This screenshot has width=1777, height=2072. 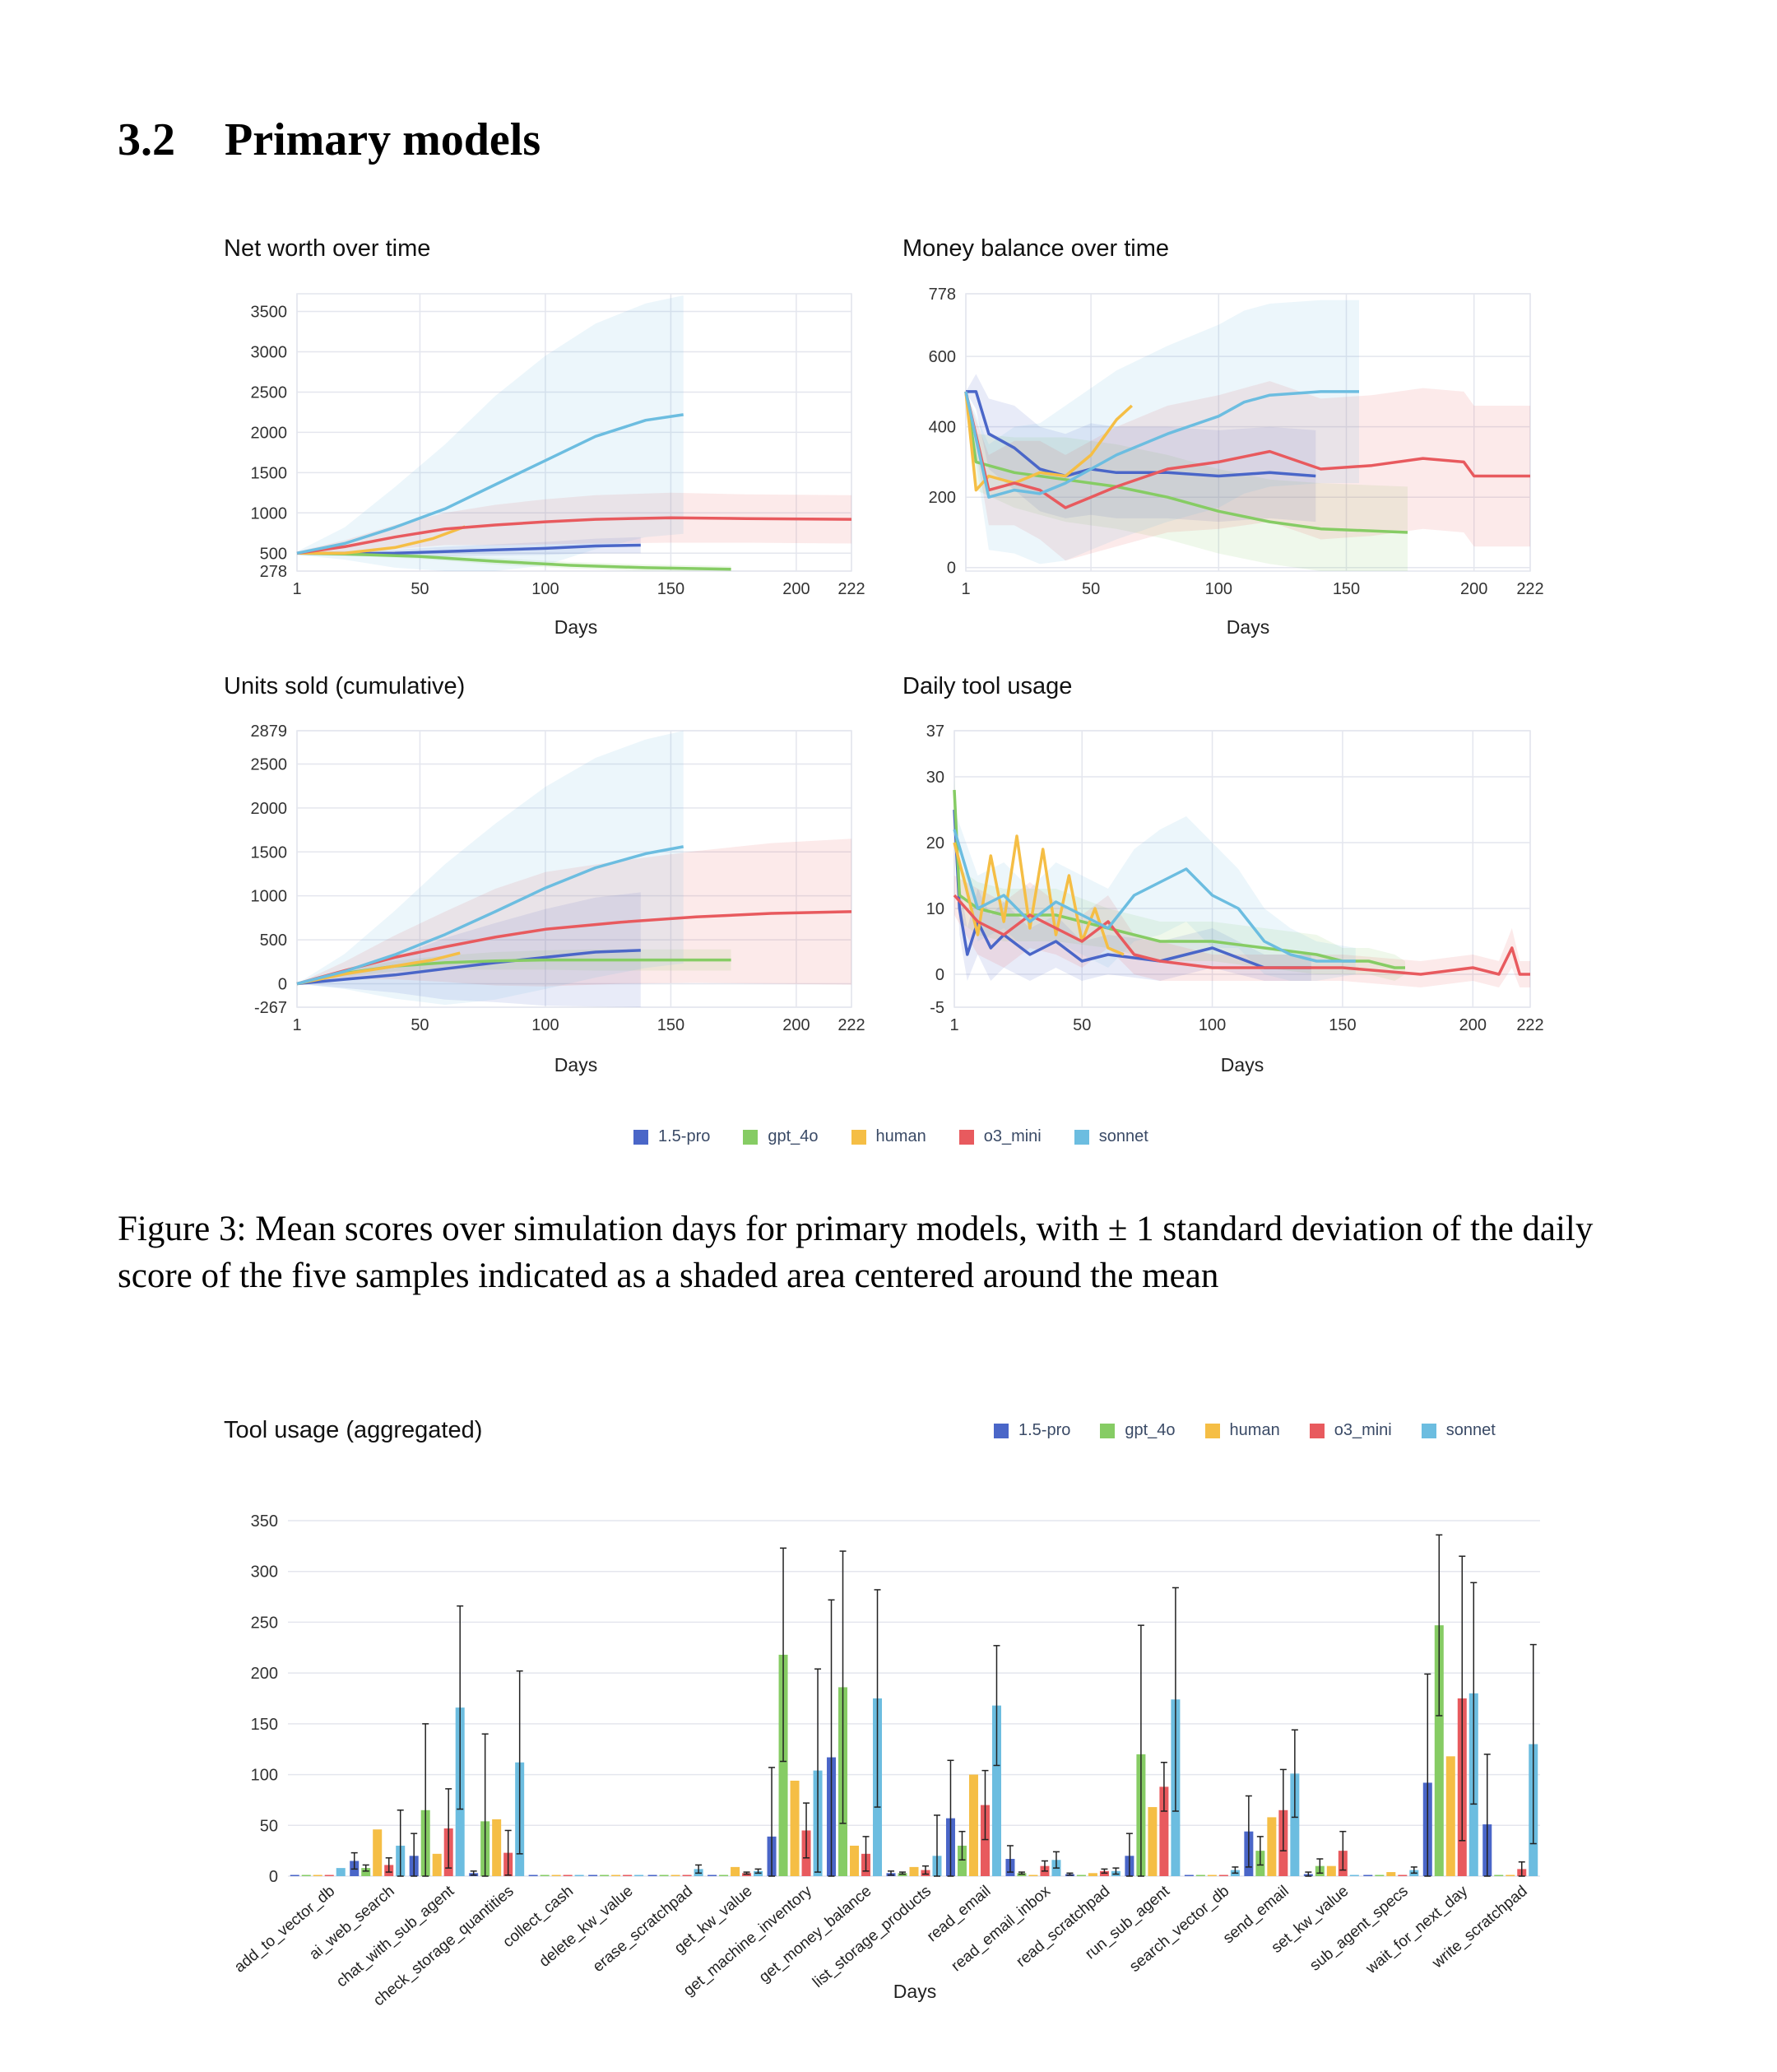 What do you see at coordinates (1150, 1430) in the screenshot?
I see `legend-label: gpt_4o` at bounding box center [1150, 1430].